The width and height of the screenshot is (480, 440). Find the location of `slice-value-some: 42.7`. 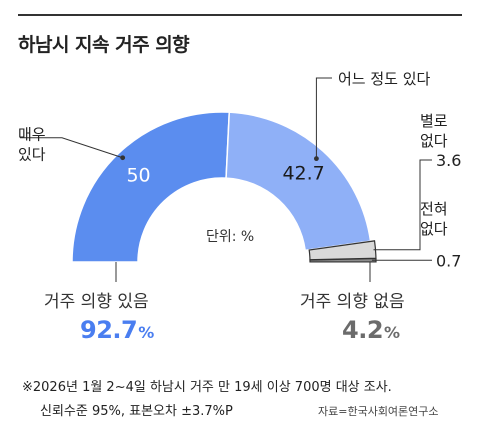

slice-value-some: 42.7 is located at coordinates (303, 174).